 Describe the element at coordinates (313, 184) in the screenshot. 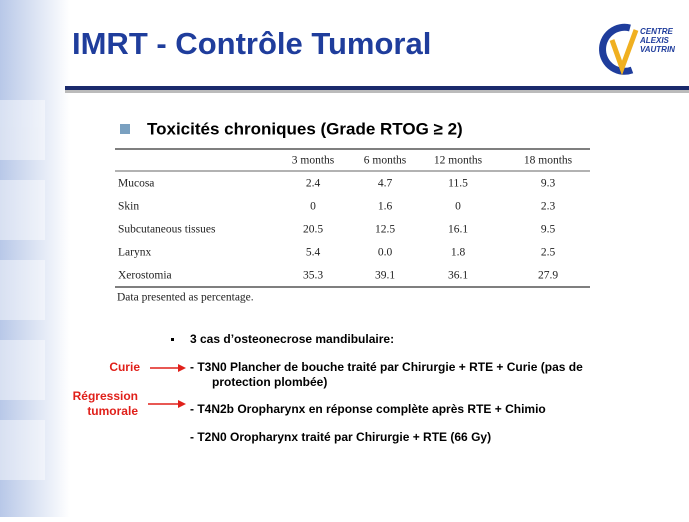

I see `table-cell: 2.4` at that location.